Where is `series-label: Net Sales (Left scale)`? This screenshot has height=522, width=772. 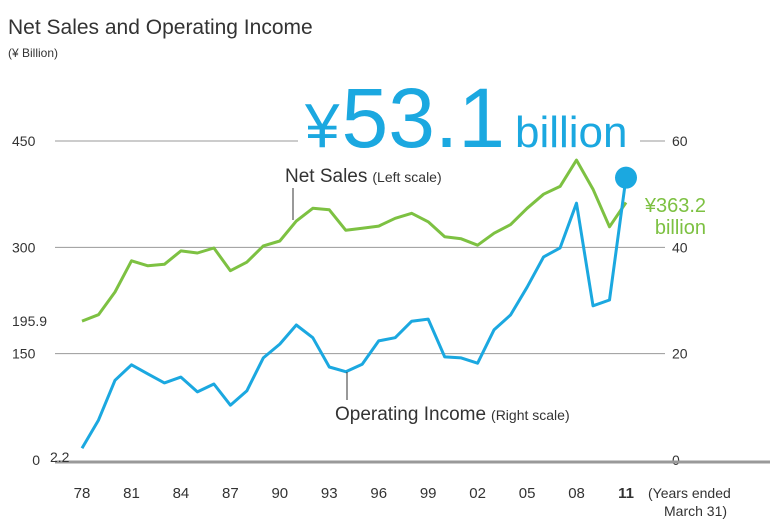 series-label: Net Sales (Left scale) is located at coordinates (363, 176).